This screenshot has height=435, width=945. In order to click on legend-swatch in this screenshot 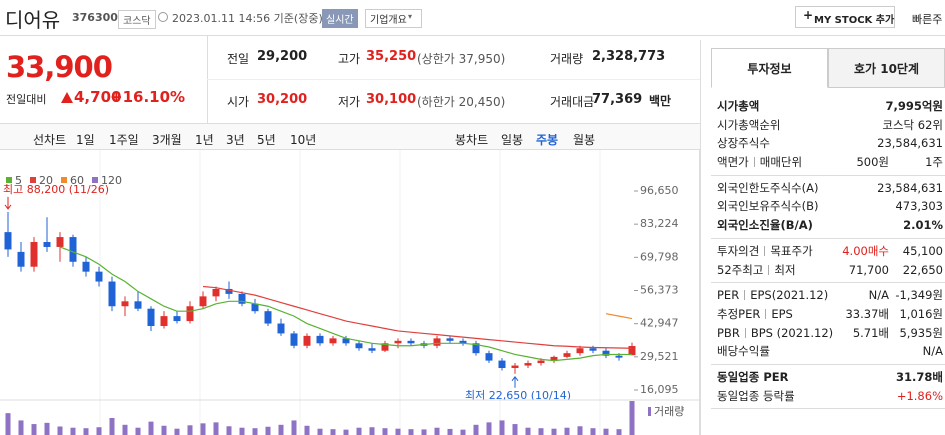, I will do `click(9, 180)`.